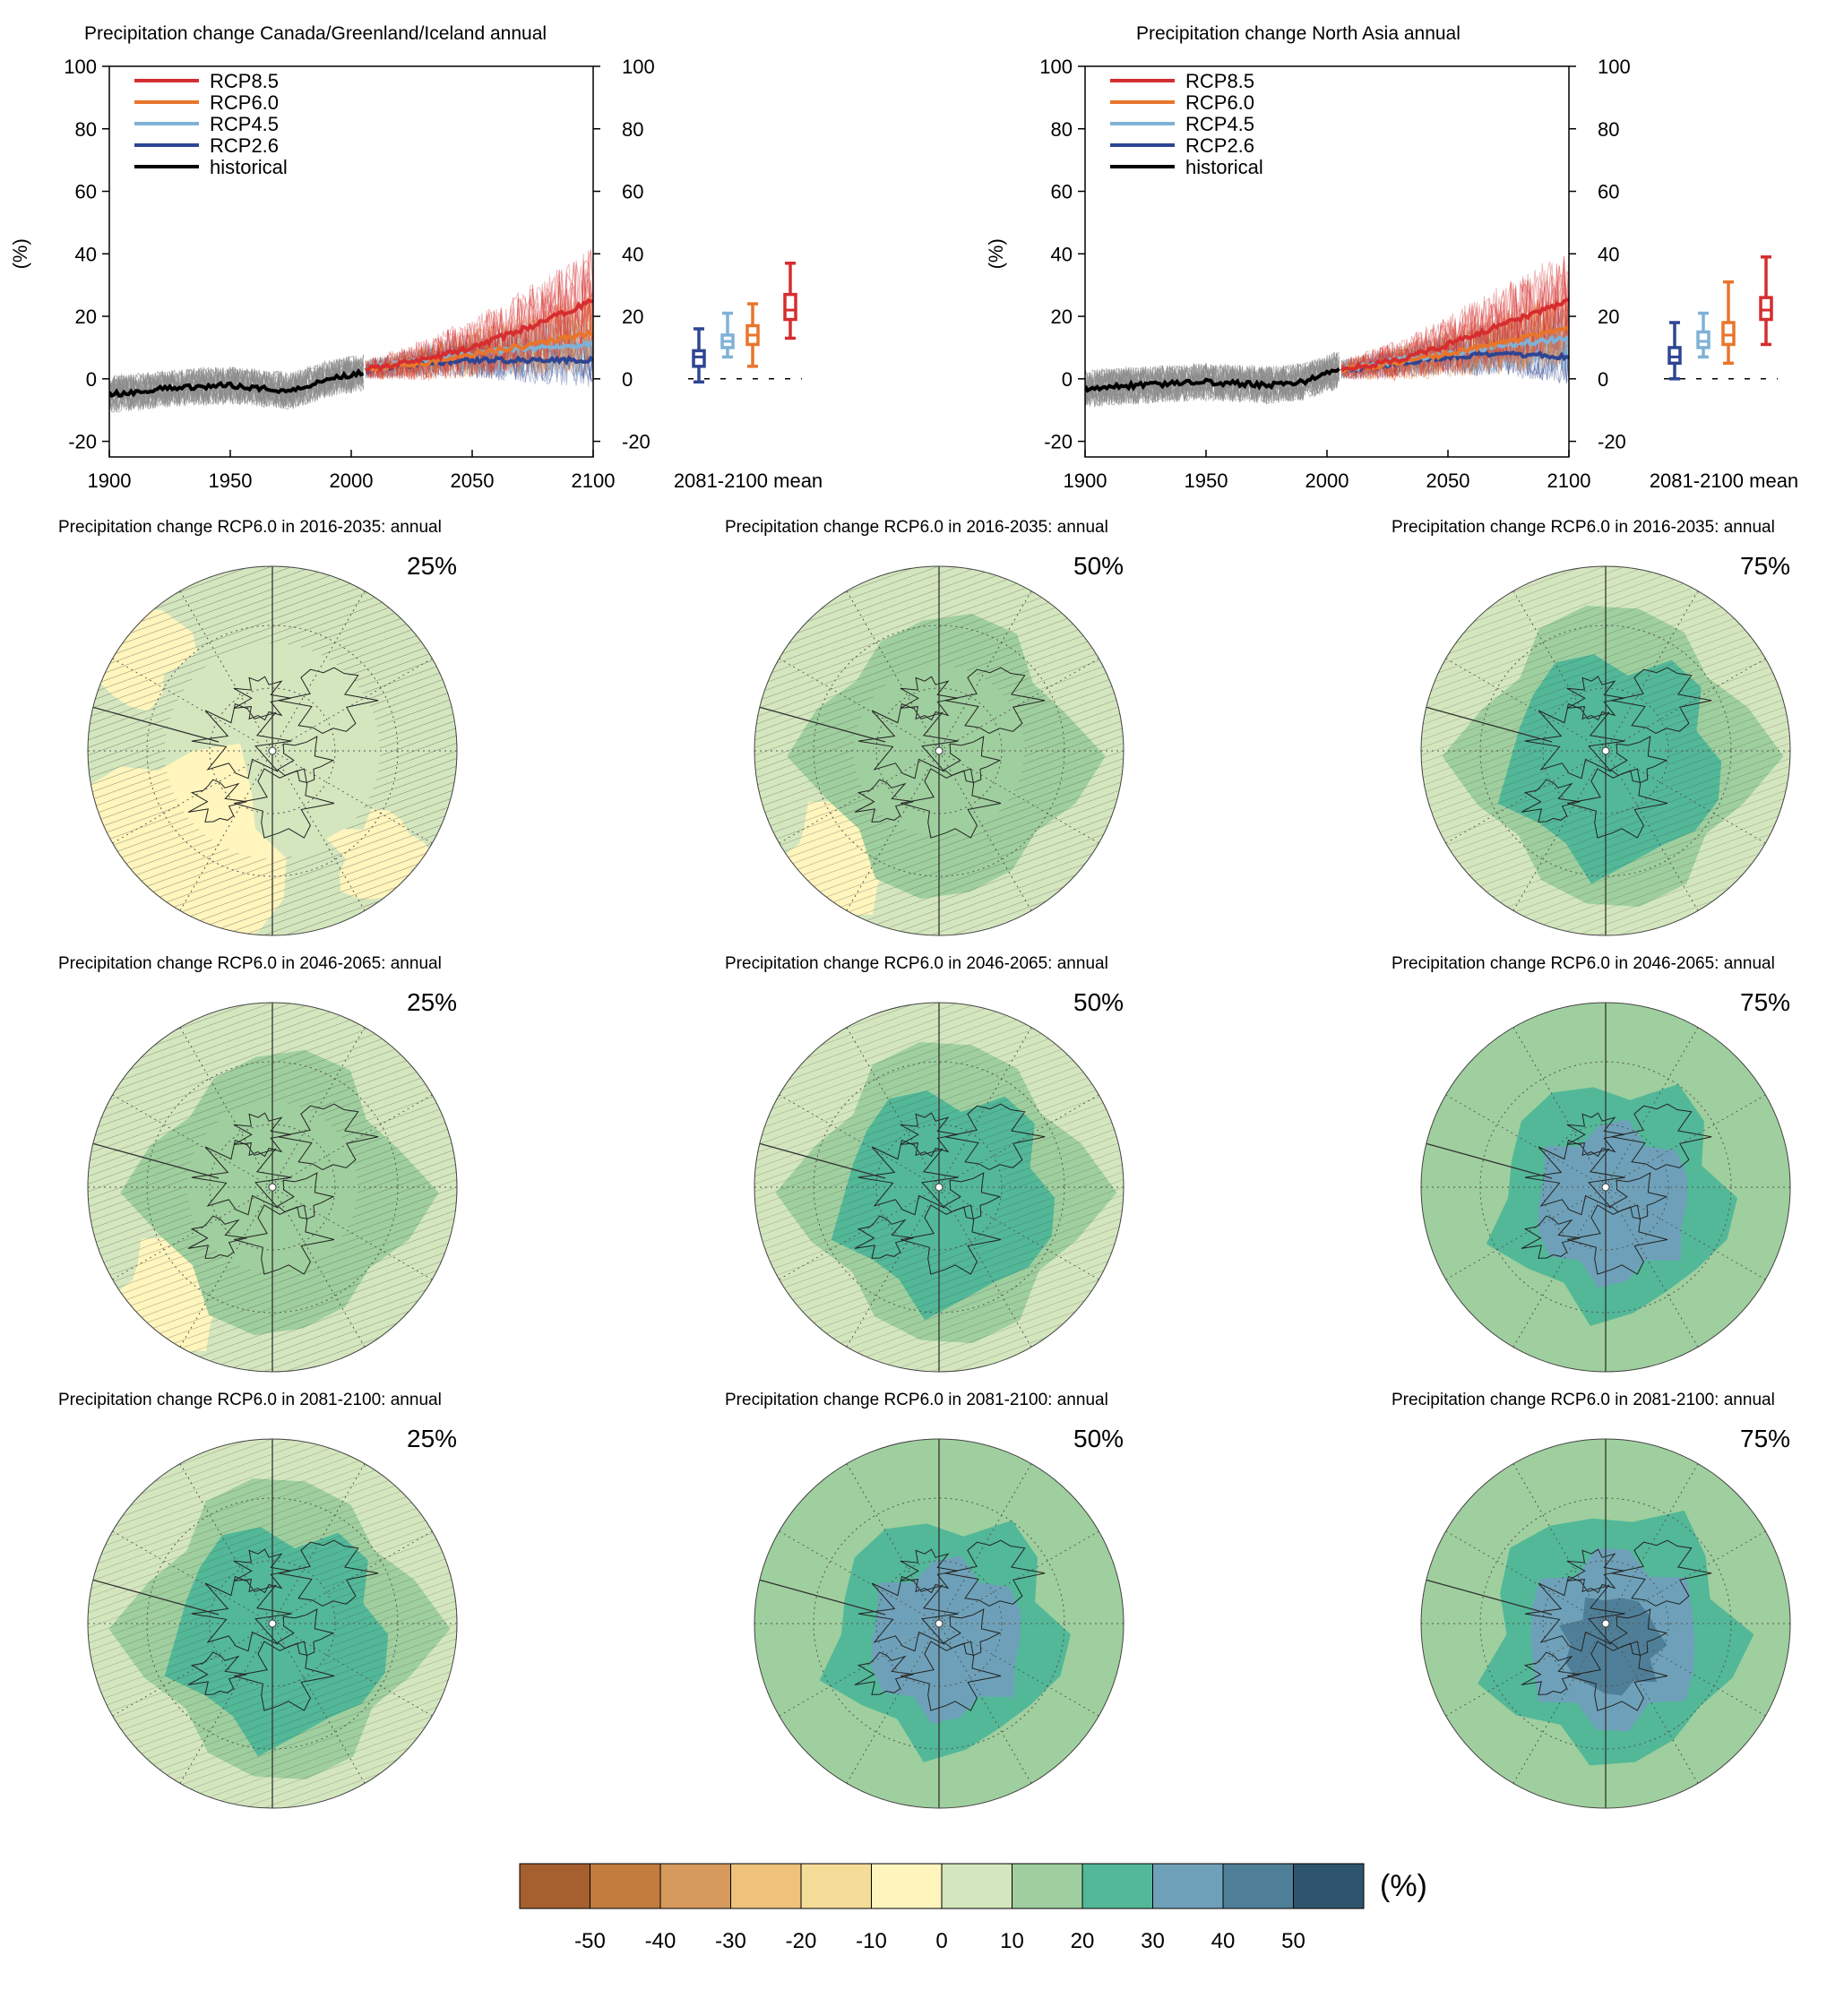 The height and width of the screenshot is (2016, 1844). What do you see at coordinates (1608, 254) in the screenshot?
I see `y-tick-label-right: 40` at bounding box center [1608, 254].